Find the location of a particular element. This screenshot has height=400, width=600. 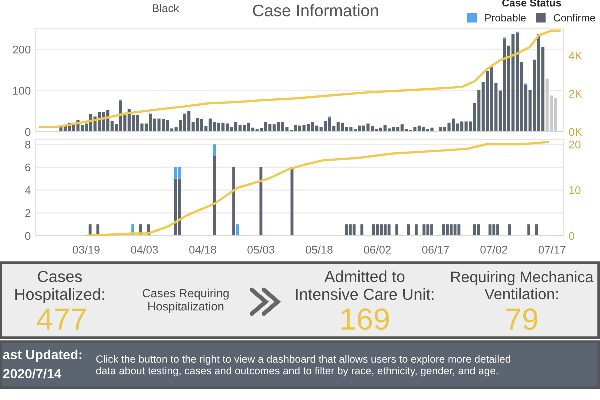

y2-tick-label: 10 is located at coordinates (575, 190).